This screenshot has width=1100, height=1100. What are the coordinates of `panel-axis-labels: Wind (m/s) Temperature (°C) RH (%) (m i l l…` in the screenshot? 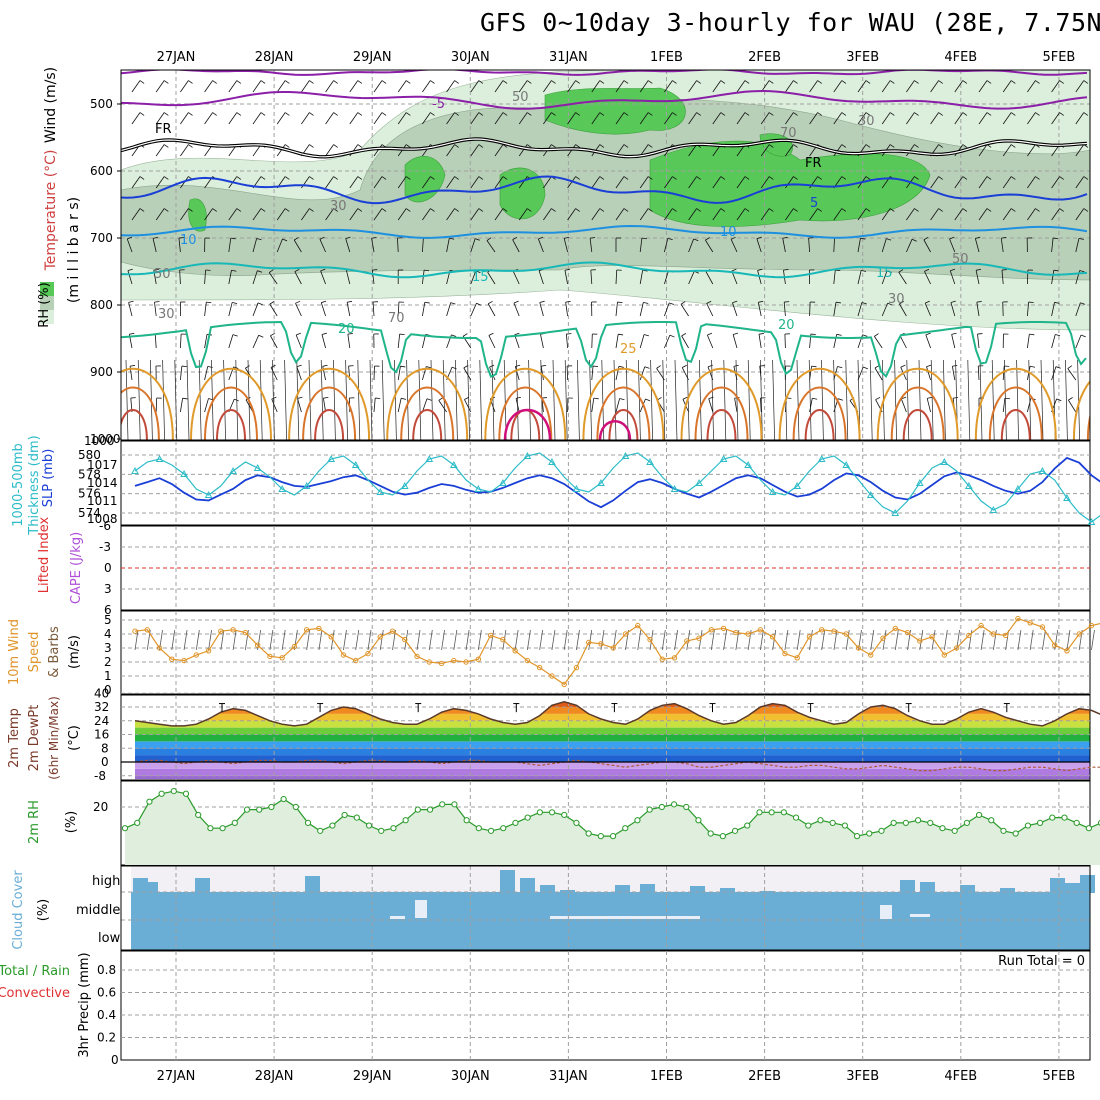 It's located at (46, 562).